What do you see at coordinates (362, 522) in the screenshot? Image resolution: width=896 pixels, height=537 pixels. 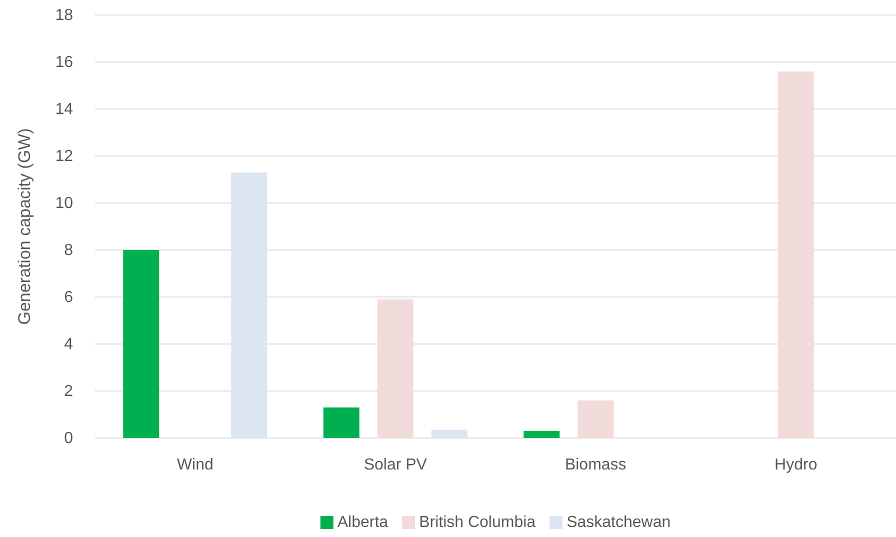 I see `legend-label: Alberta` at bounding box center [362, 522].